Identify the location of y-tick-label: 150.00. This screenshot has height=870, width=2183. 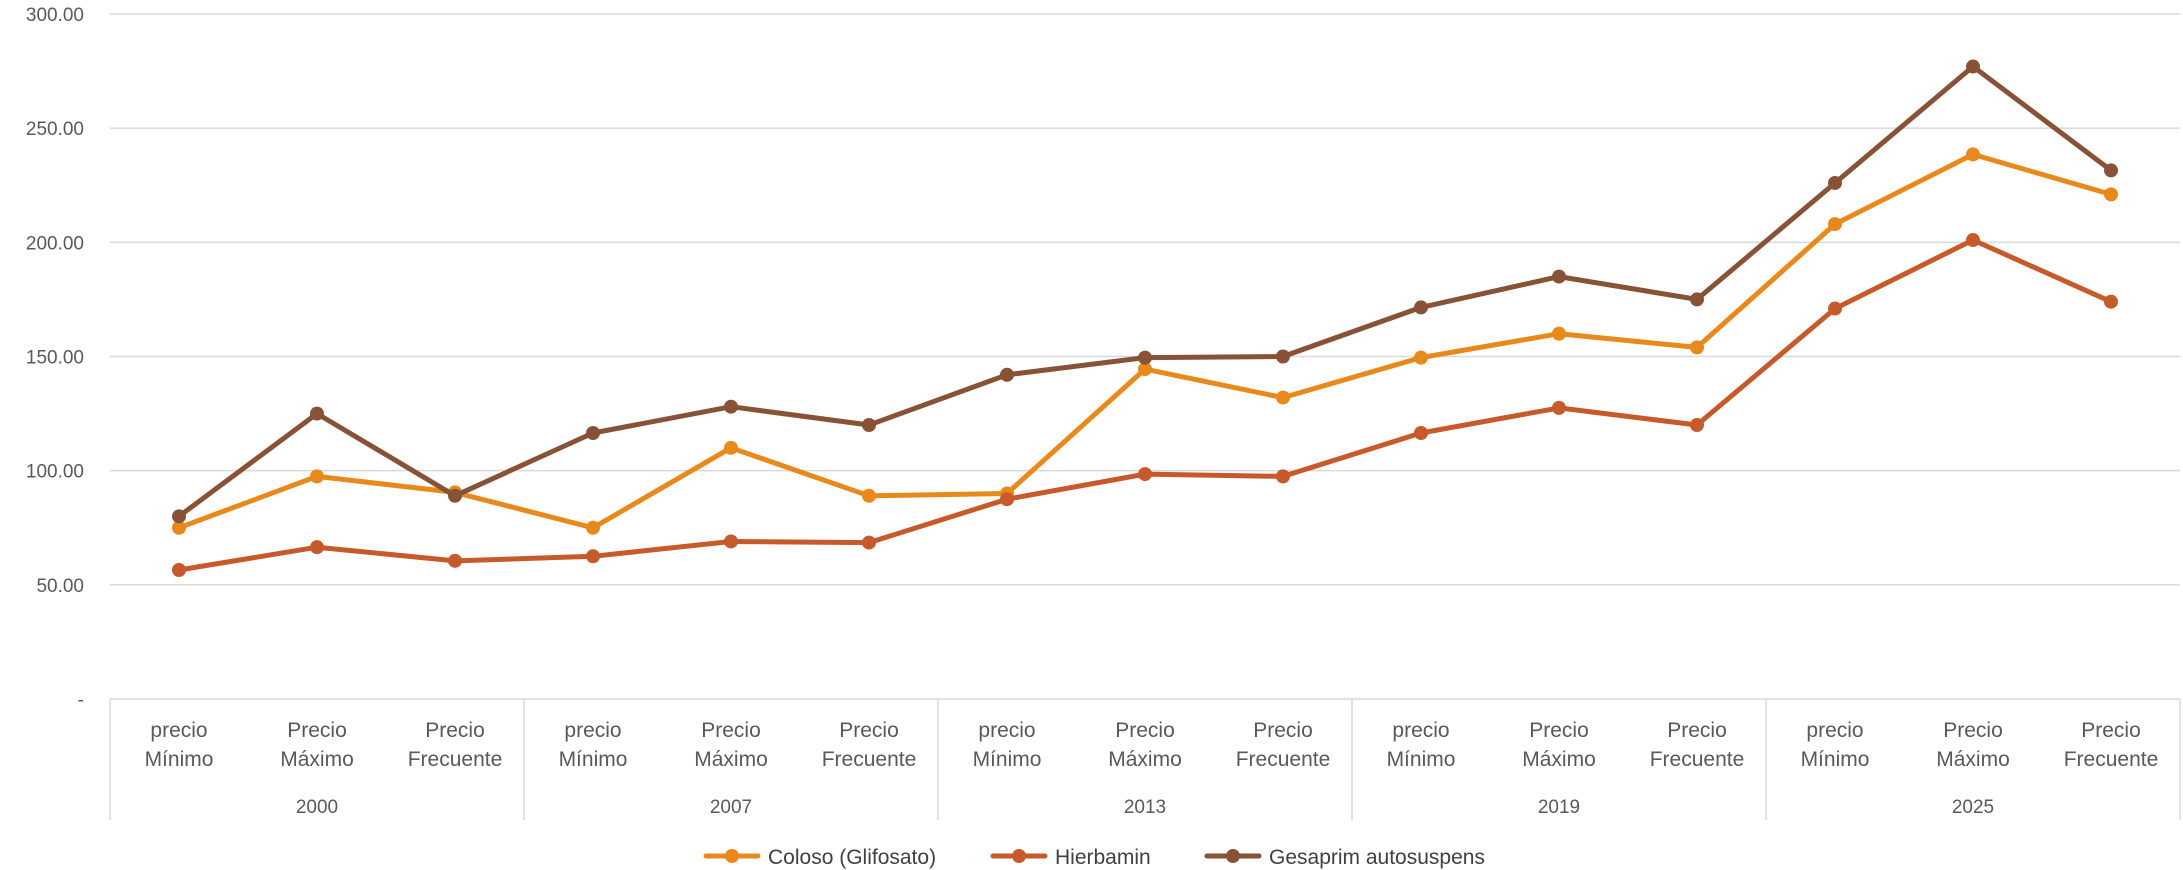
(55, 358).